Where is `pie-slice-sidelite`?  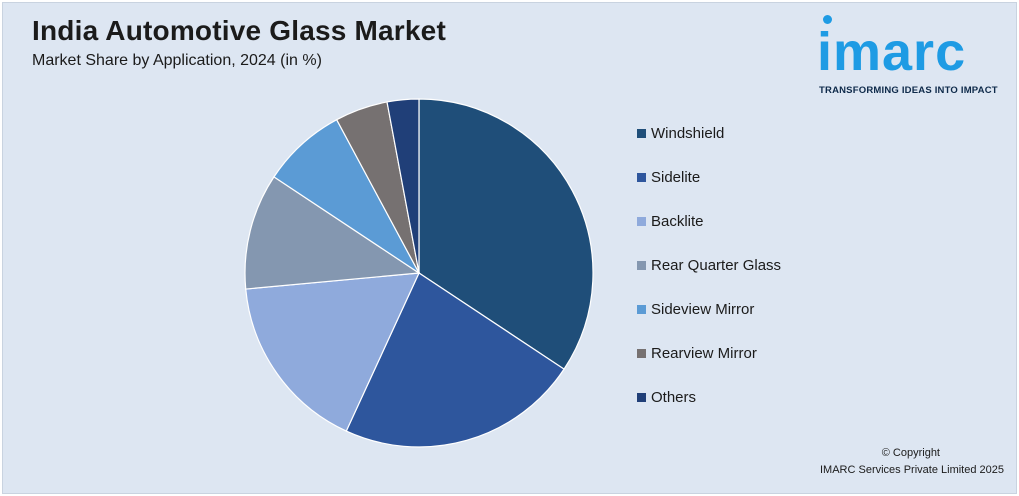 pie-slice-sidelite is located at coordinates (455, 360).